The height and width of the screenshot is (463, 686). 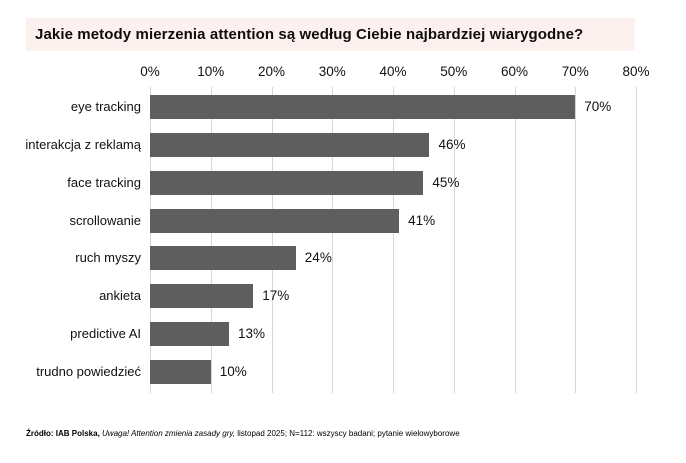 What do you see at coordinates (275, 220) in the screenshot?
I see `bar-scrollowanie` at bounding box center [275, 220].